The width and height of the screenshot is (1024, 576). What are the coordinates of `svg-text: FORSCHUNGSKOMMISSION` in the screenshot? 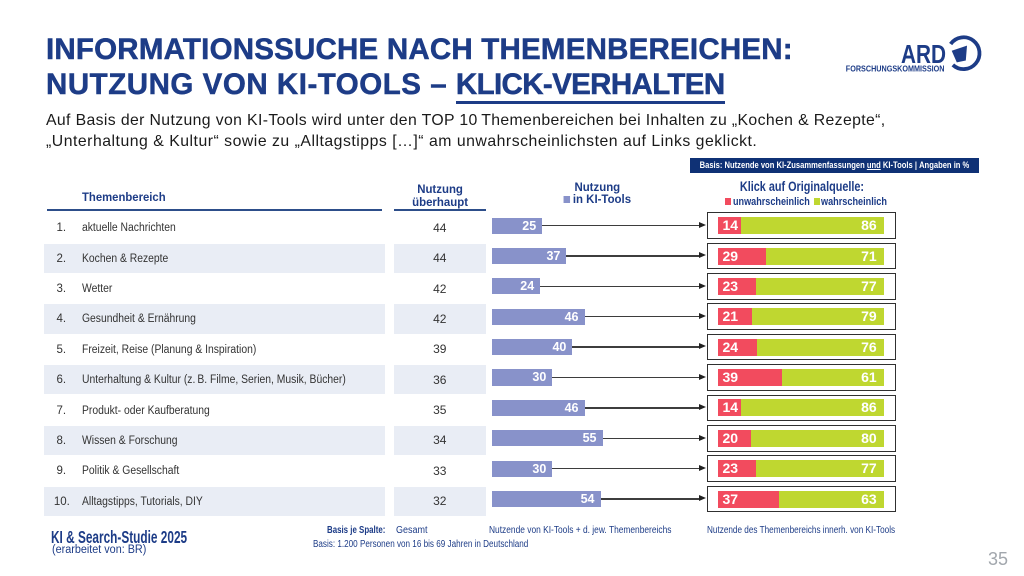 It's located at (895, 69).